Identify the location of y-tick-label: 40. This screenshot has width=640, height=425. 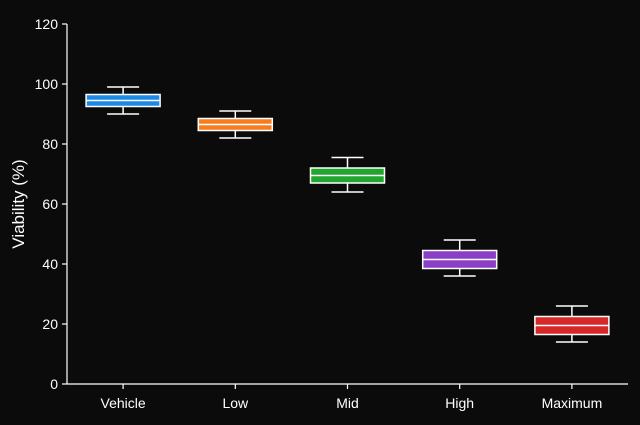
(50, 264).